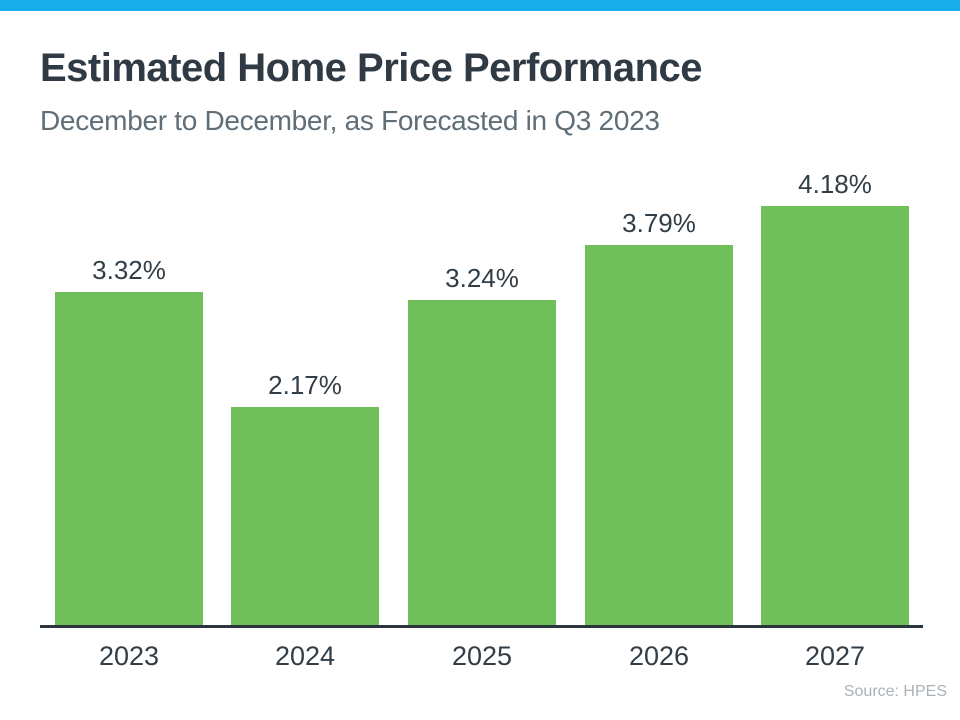 The height and width of the screenshot is (720, 960). What do you see at coordinates (835, 184) in the screenshot?
I see `bar-value-label-2027: 4.18%` at bounding box center [835, 184].